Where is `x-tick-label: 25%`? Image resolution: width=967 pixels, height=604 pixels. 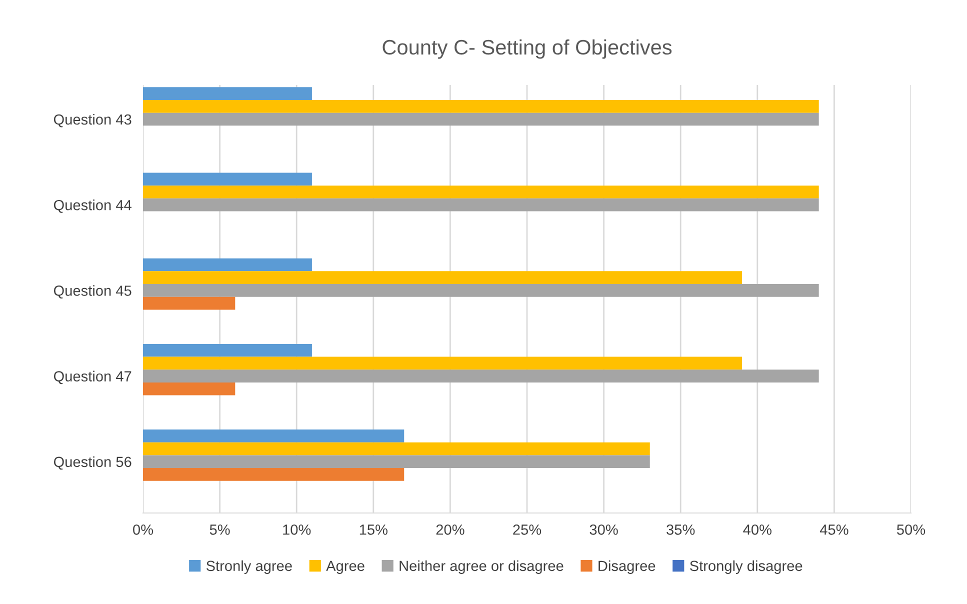
x-tick-label: 25% is located at coordinates (527, 529).